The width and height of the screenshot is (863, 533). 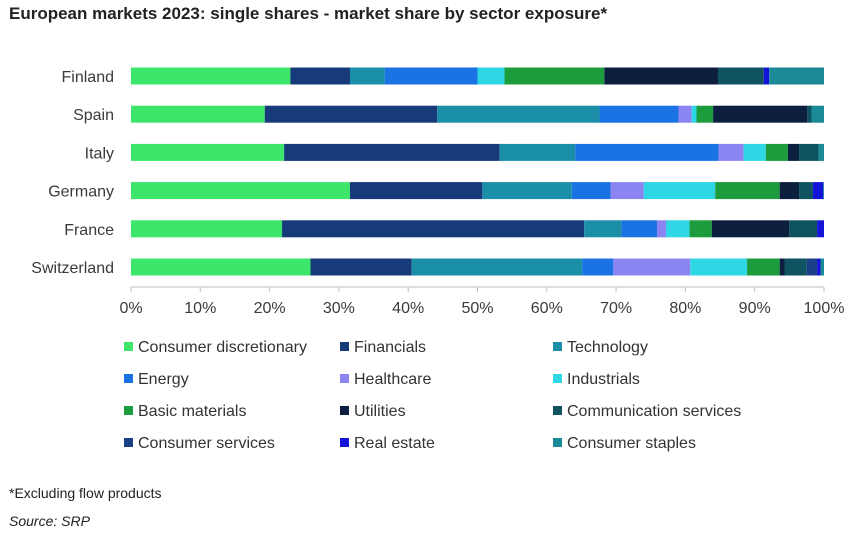 What do you see at coordinates (85, 493) in the screenshot?
I see `footnote: *Excluding flow products` at bounding box center [85, 493].